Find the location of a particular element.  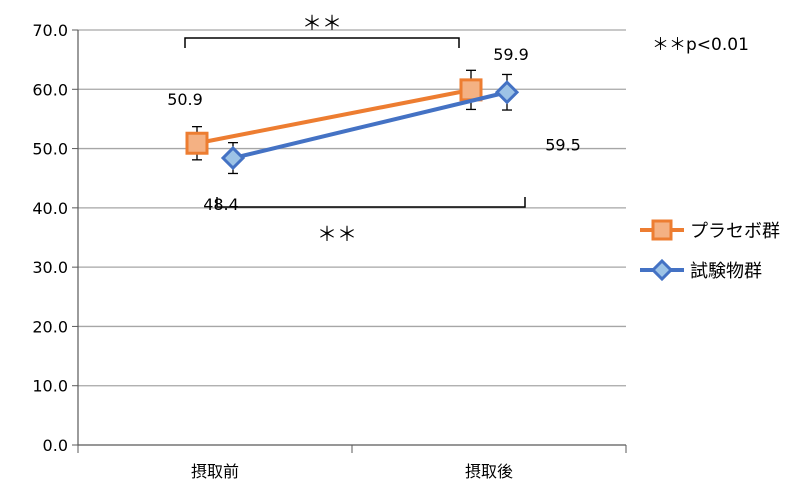

y-tick-label: 10.0 is located at coordinates (50, 386).